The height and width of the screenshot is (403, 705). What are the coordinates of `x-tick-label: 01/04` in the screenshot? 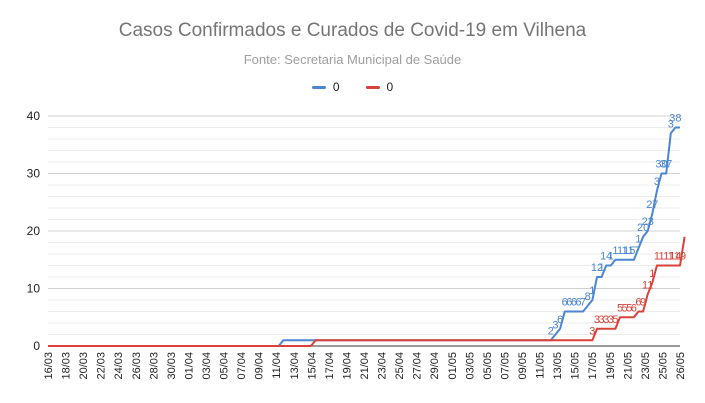 It's located at (189, 366).